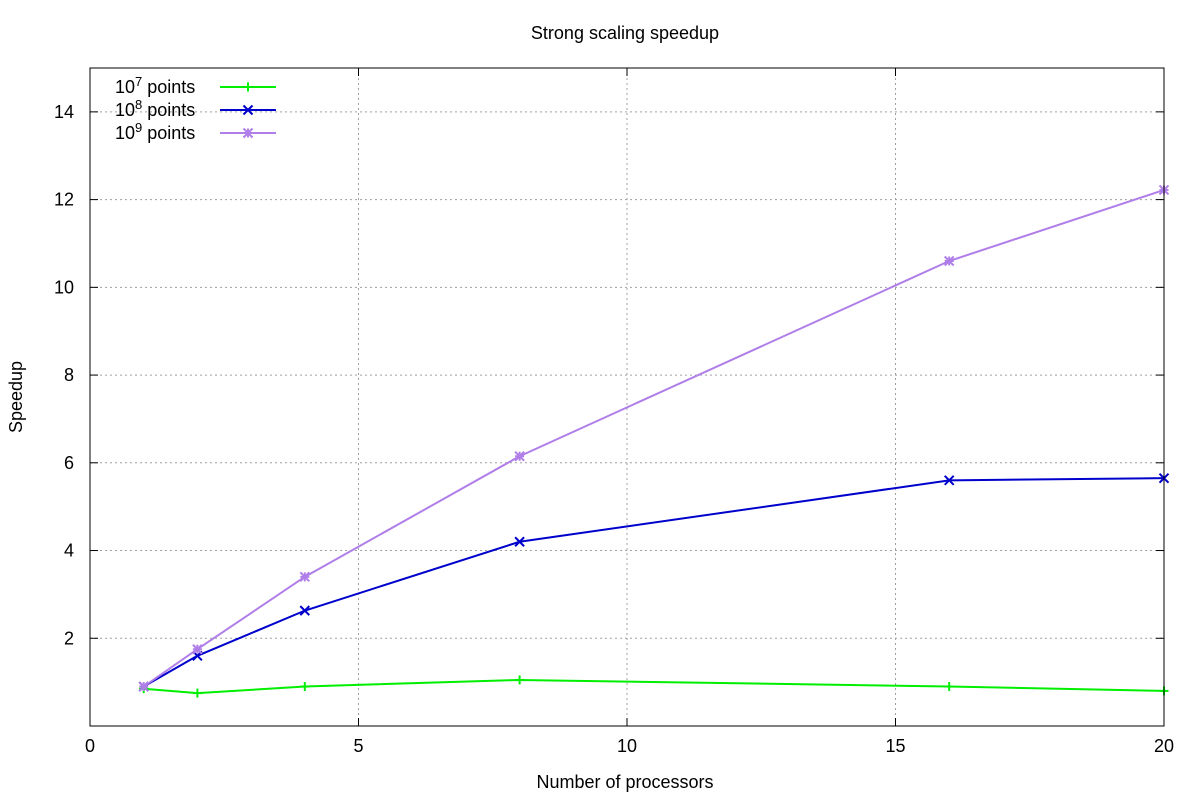  Describe the element at coordinates (69, 638) in the screenshot. I see `y-tick-label: 2` at that location.